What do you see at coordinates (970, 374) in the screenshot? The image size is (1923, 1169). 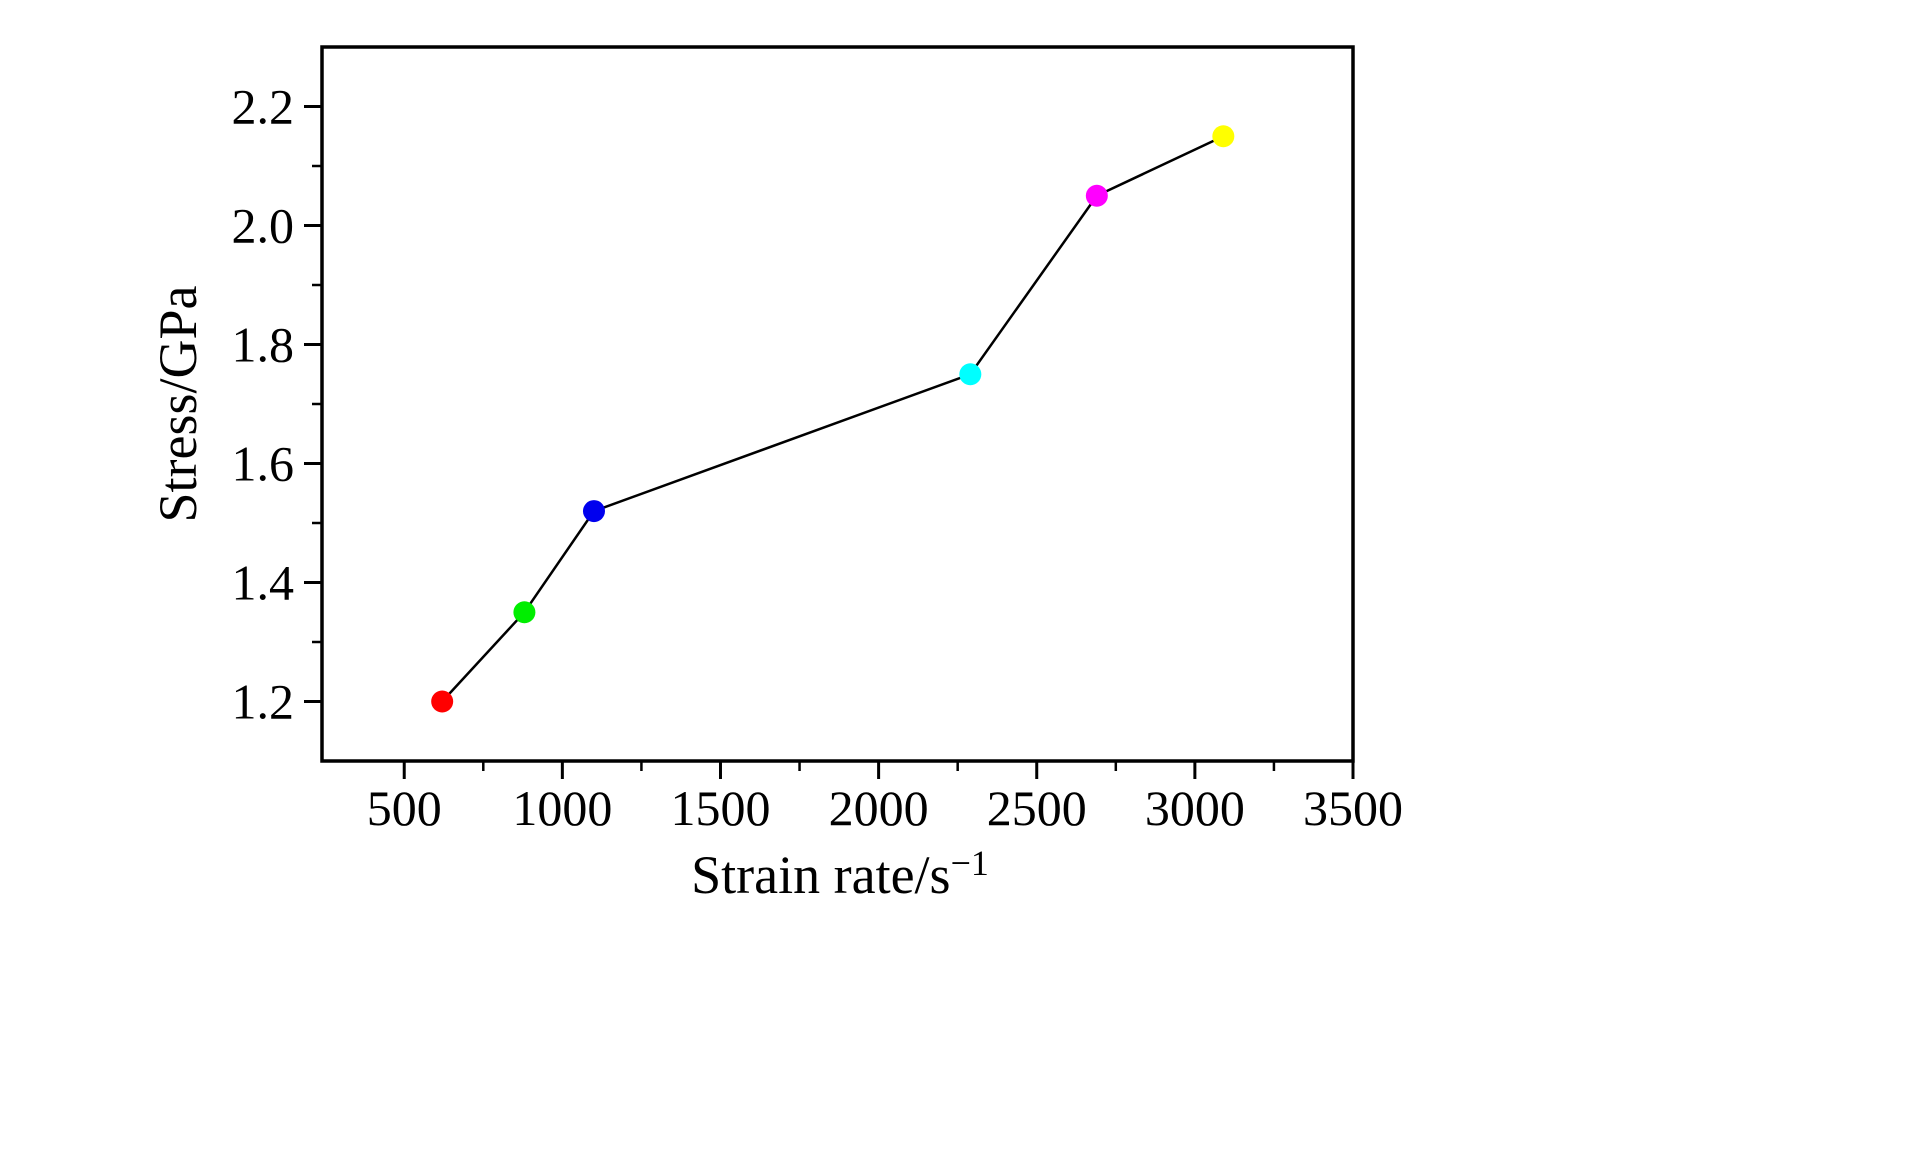 I see `data-point-cyan` at bounding box center [970, 374].